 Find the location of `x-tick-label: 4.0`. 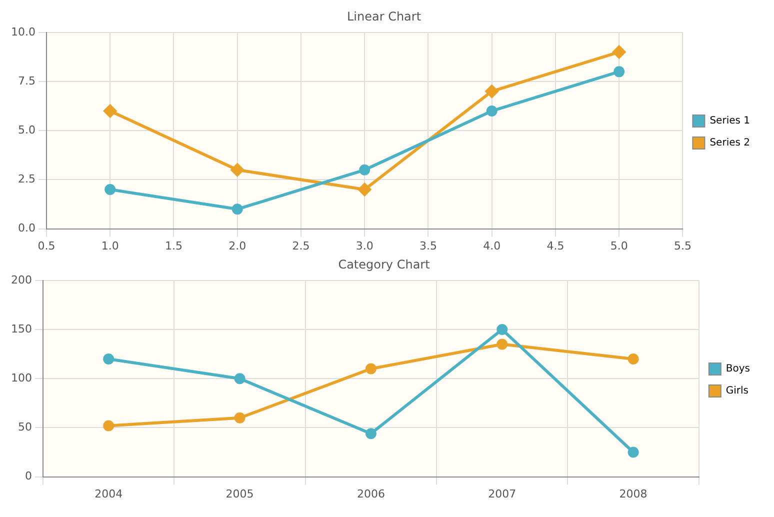

x-tick-label: 4.0 is located at coordinates (492, 245).